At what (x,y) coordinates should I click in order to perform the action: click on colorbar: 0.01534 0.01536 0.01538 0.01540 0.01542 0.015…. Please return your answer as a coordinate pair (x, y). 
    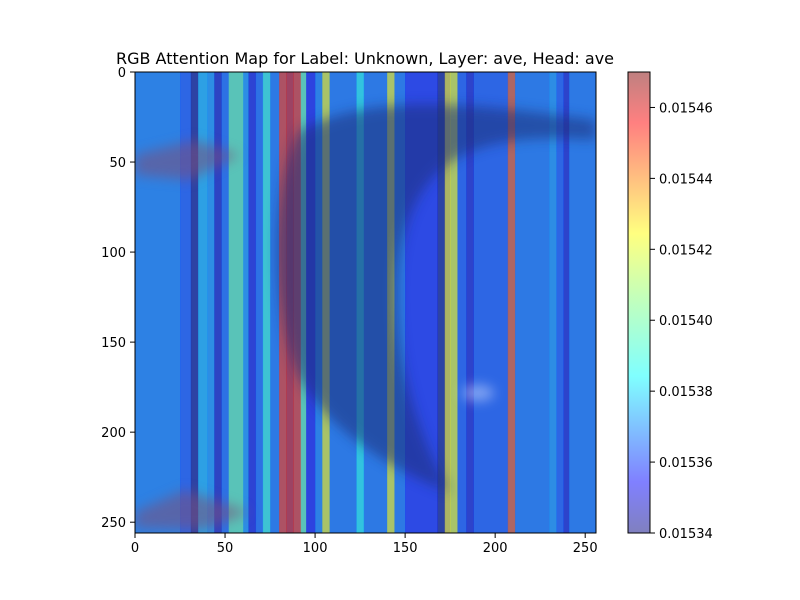
    Looking at the image, I should click on (670, 306).